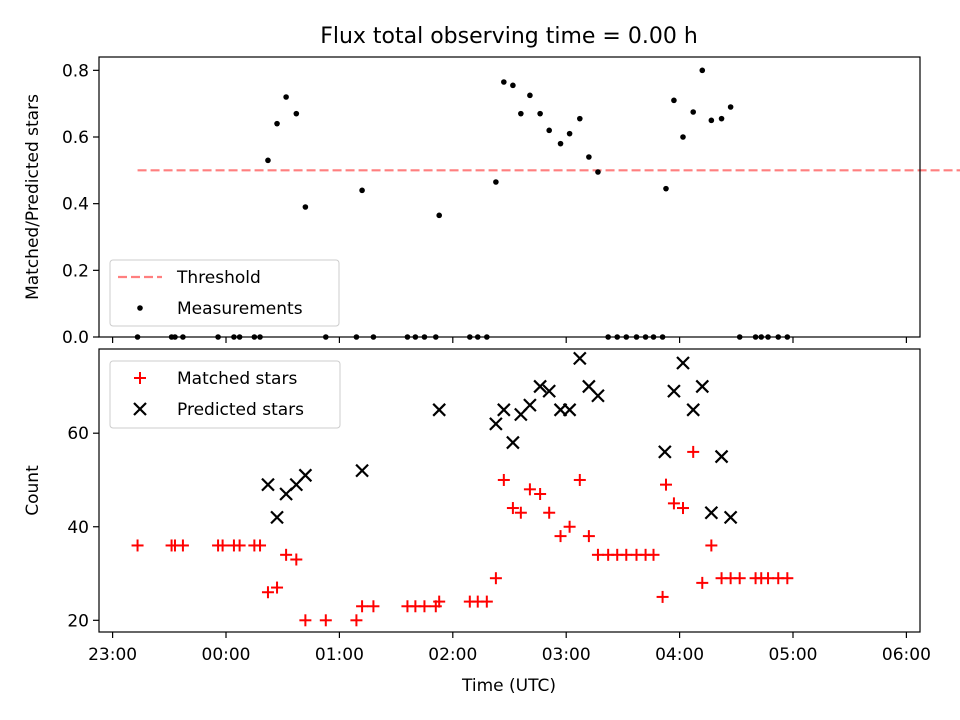  I want to click on count-y-ticks: 20 40 60, so click(83, 527).